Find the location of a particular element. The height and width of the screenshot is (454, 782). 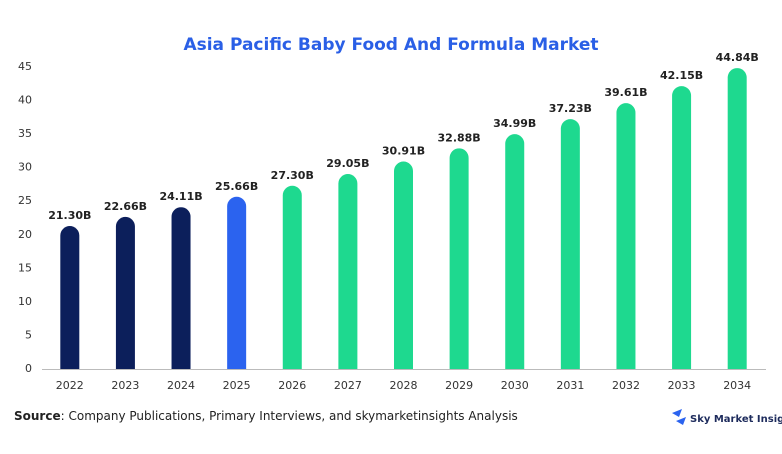

x-tick-label: 2023 is located at coordinates (125, 385).